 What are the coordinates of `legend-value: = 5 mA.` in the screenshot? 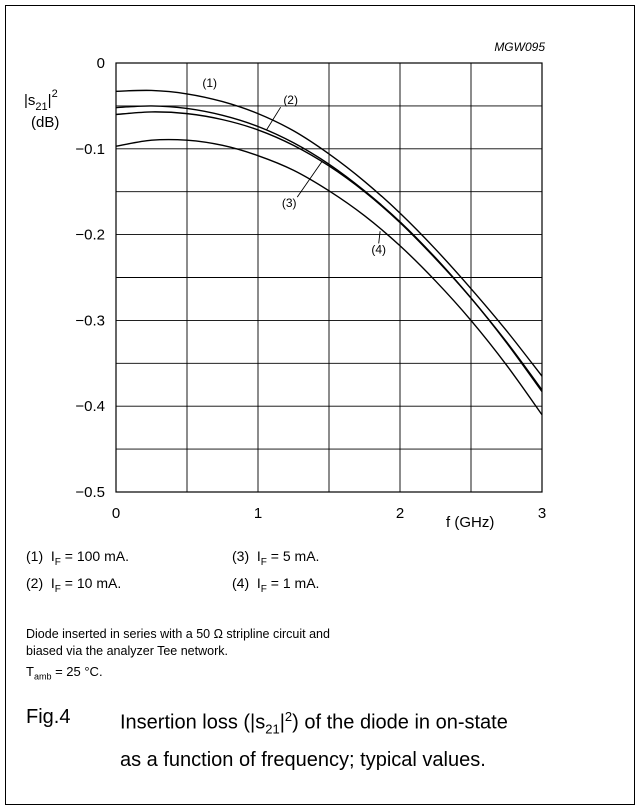 It's located at (293, 556).